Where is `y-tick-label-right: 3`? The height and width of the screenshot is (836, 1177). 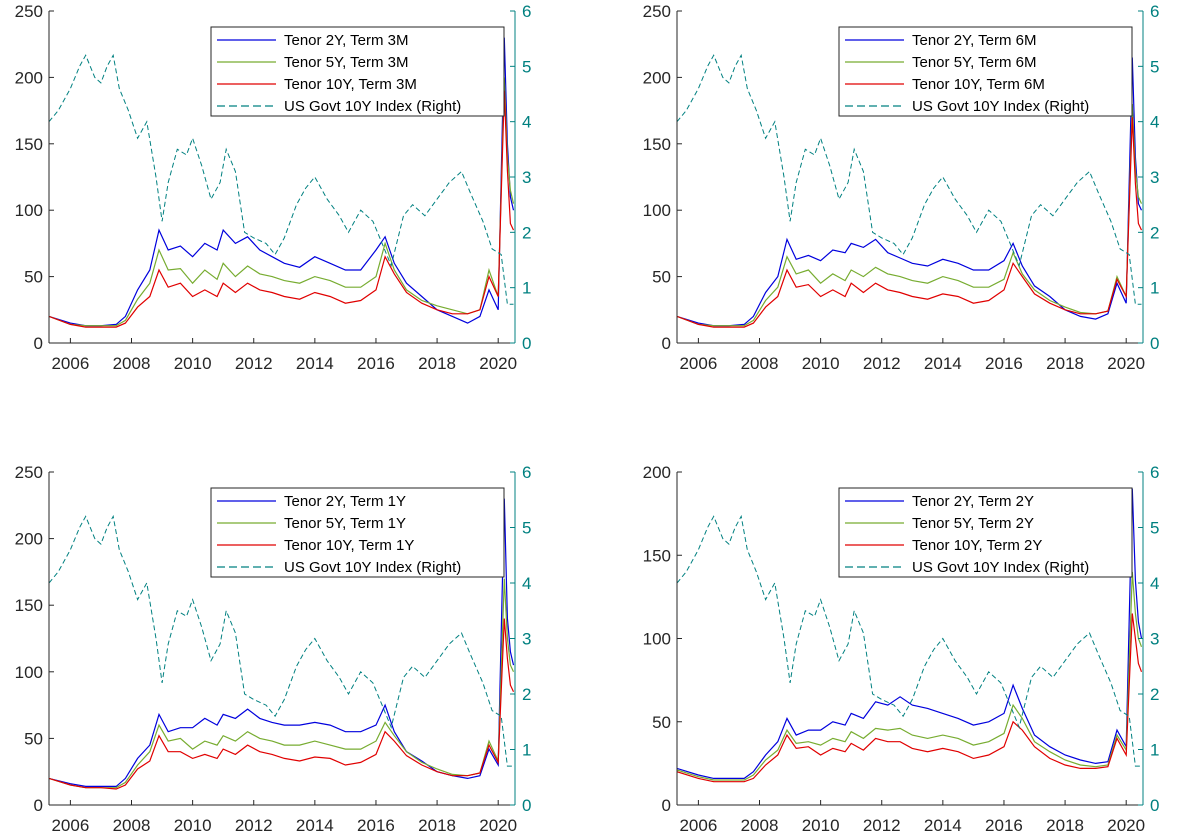 y-tick-label-right: 3 is located at coordinates (1154, 639).